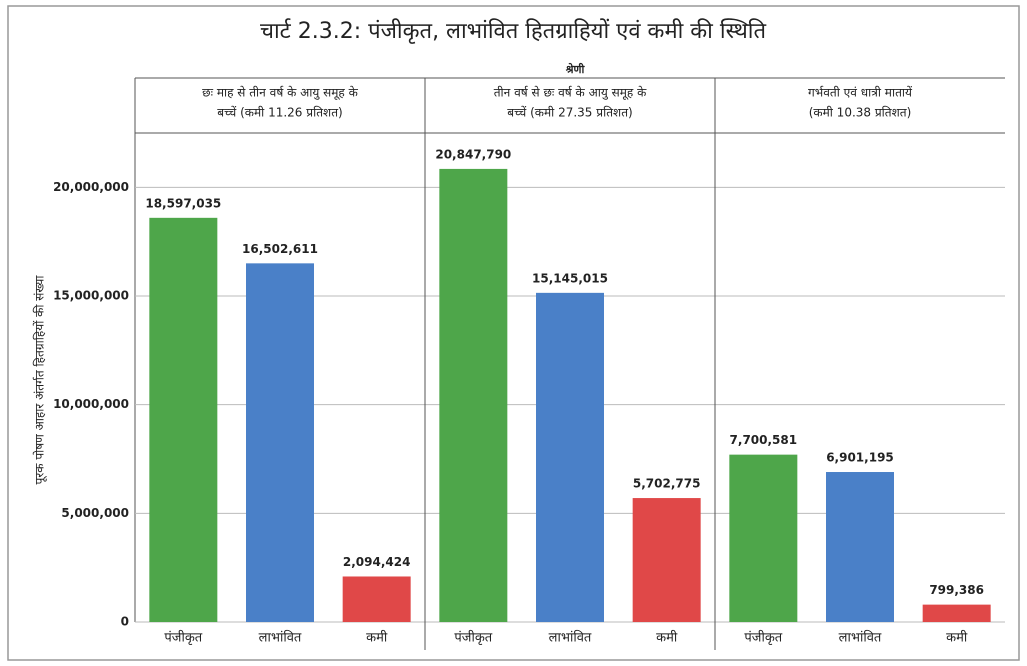  What do you see at coordinates (764, 440) in the screenshot?
I see `value-label: 7,700,581` at bounding box center [764, 440].